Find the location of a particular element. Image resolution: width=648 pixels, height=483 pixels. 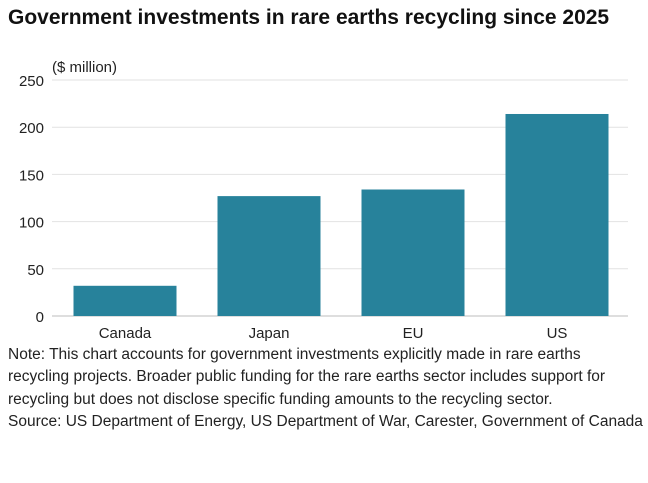

bar-canada is located at coordinates (125, 300).